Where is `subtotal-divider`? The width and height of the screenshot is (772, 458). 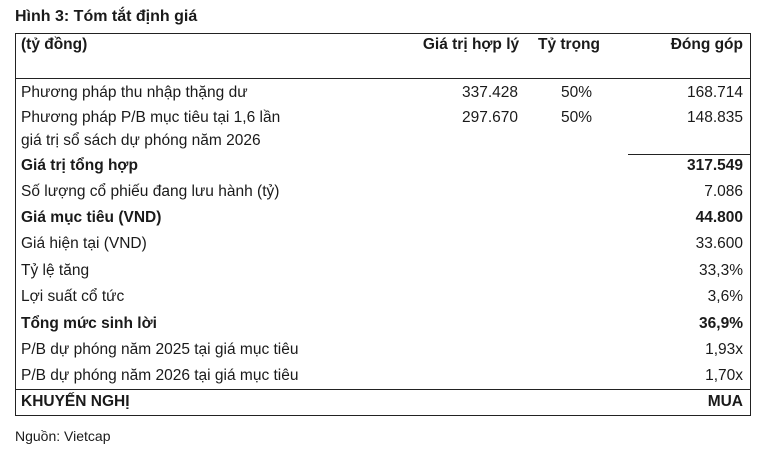
subtotal-divider is located at coordinates (689, 154).